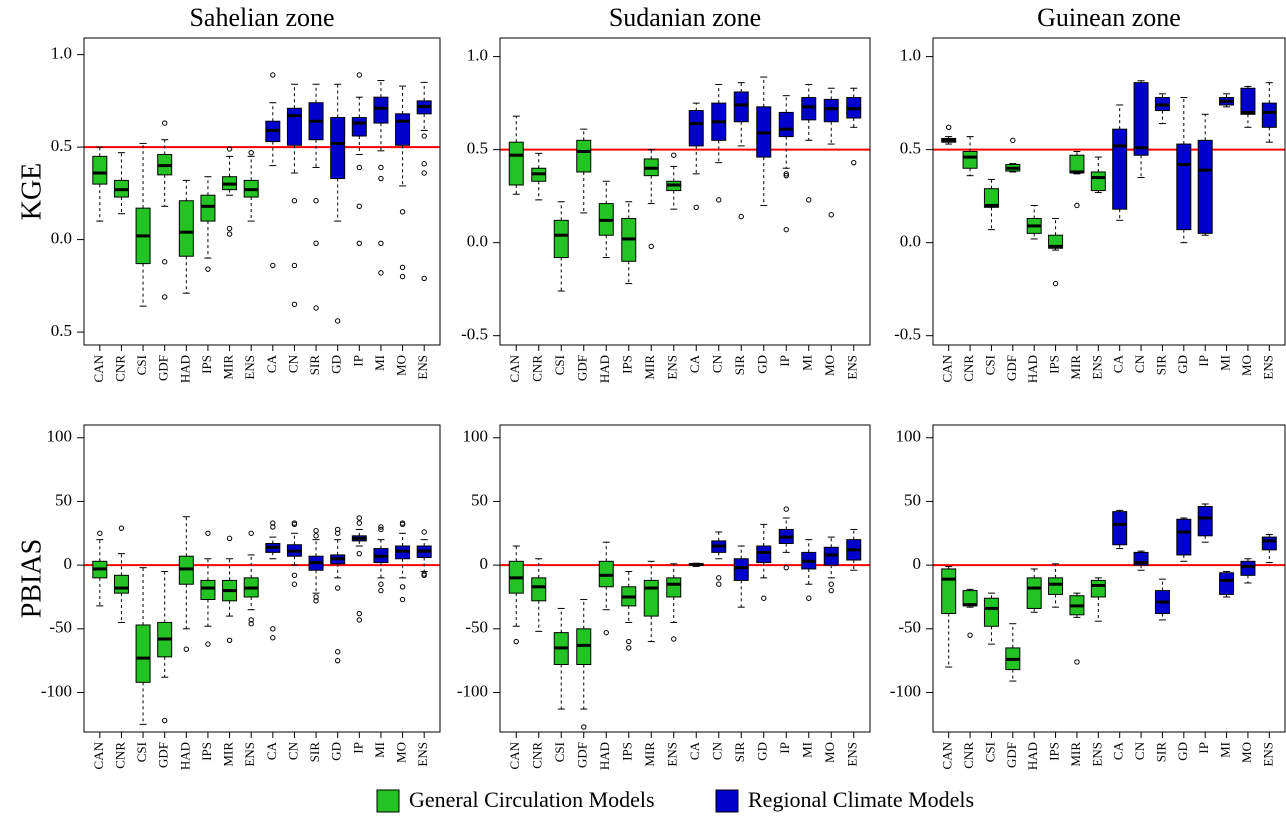 The height and width of the screenshot is (821, 1286). Describe the element at coordinates (532, 799) in the screenshot. I see `legend-label: General Circulation Models` at that location.